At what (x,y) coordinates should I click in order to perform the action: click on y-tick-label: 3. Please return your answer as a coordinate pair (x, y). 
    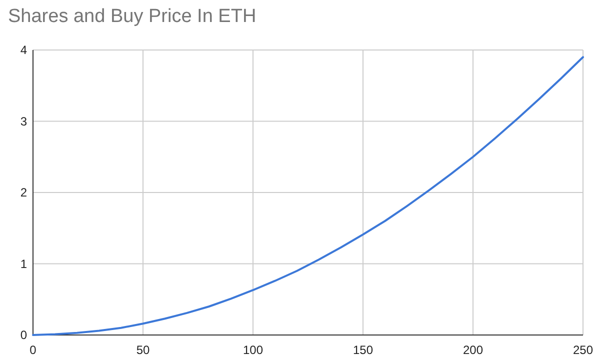
    Looking at the image, I should click on (24, 121).